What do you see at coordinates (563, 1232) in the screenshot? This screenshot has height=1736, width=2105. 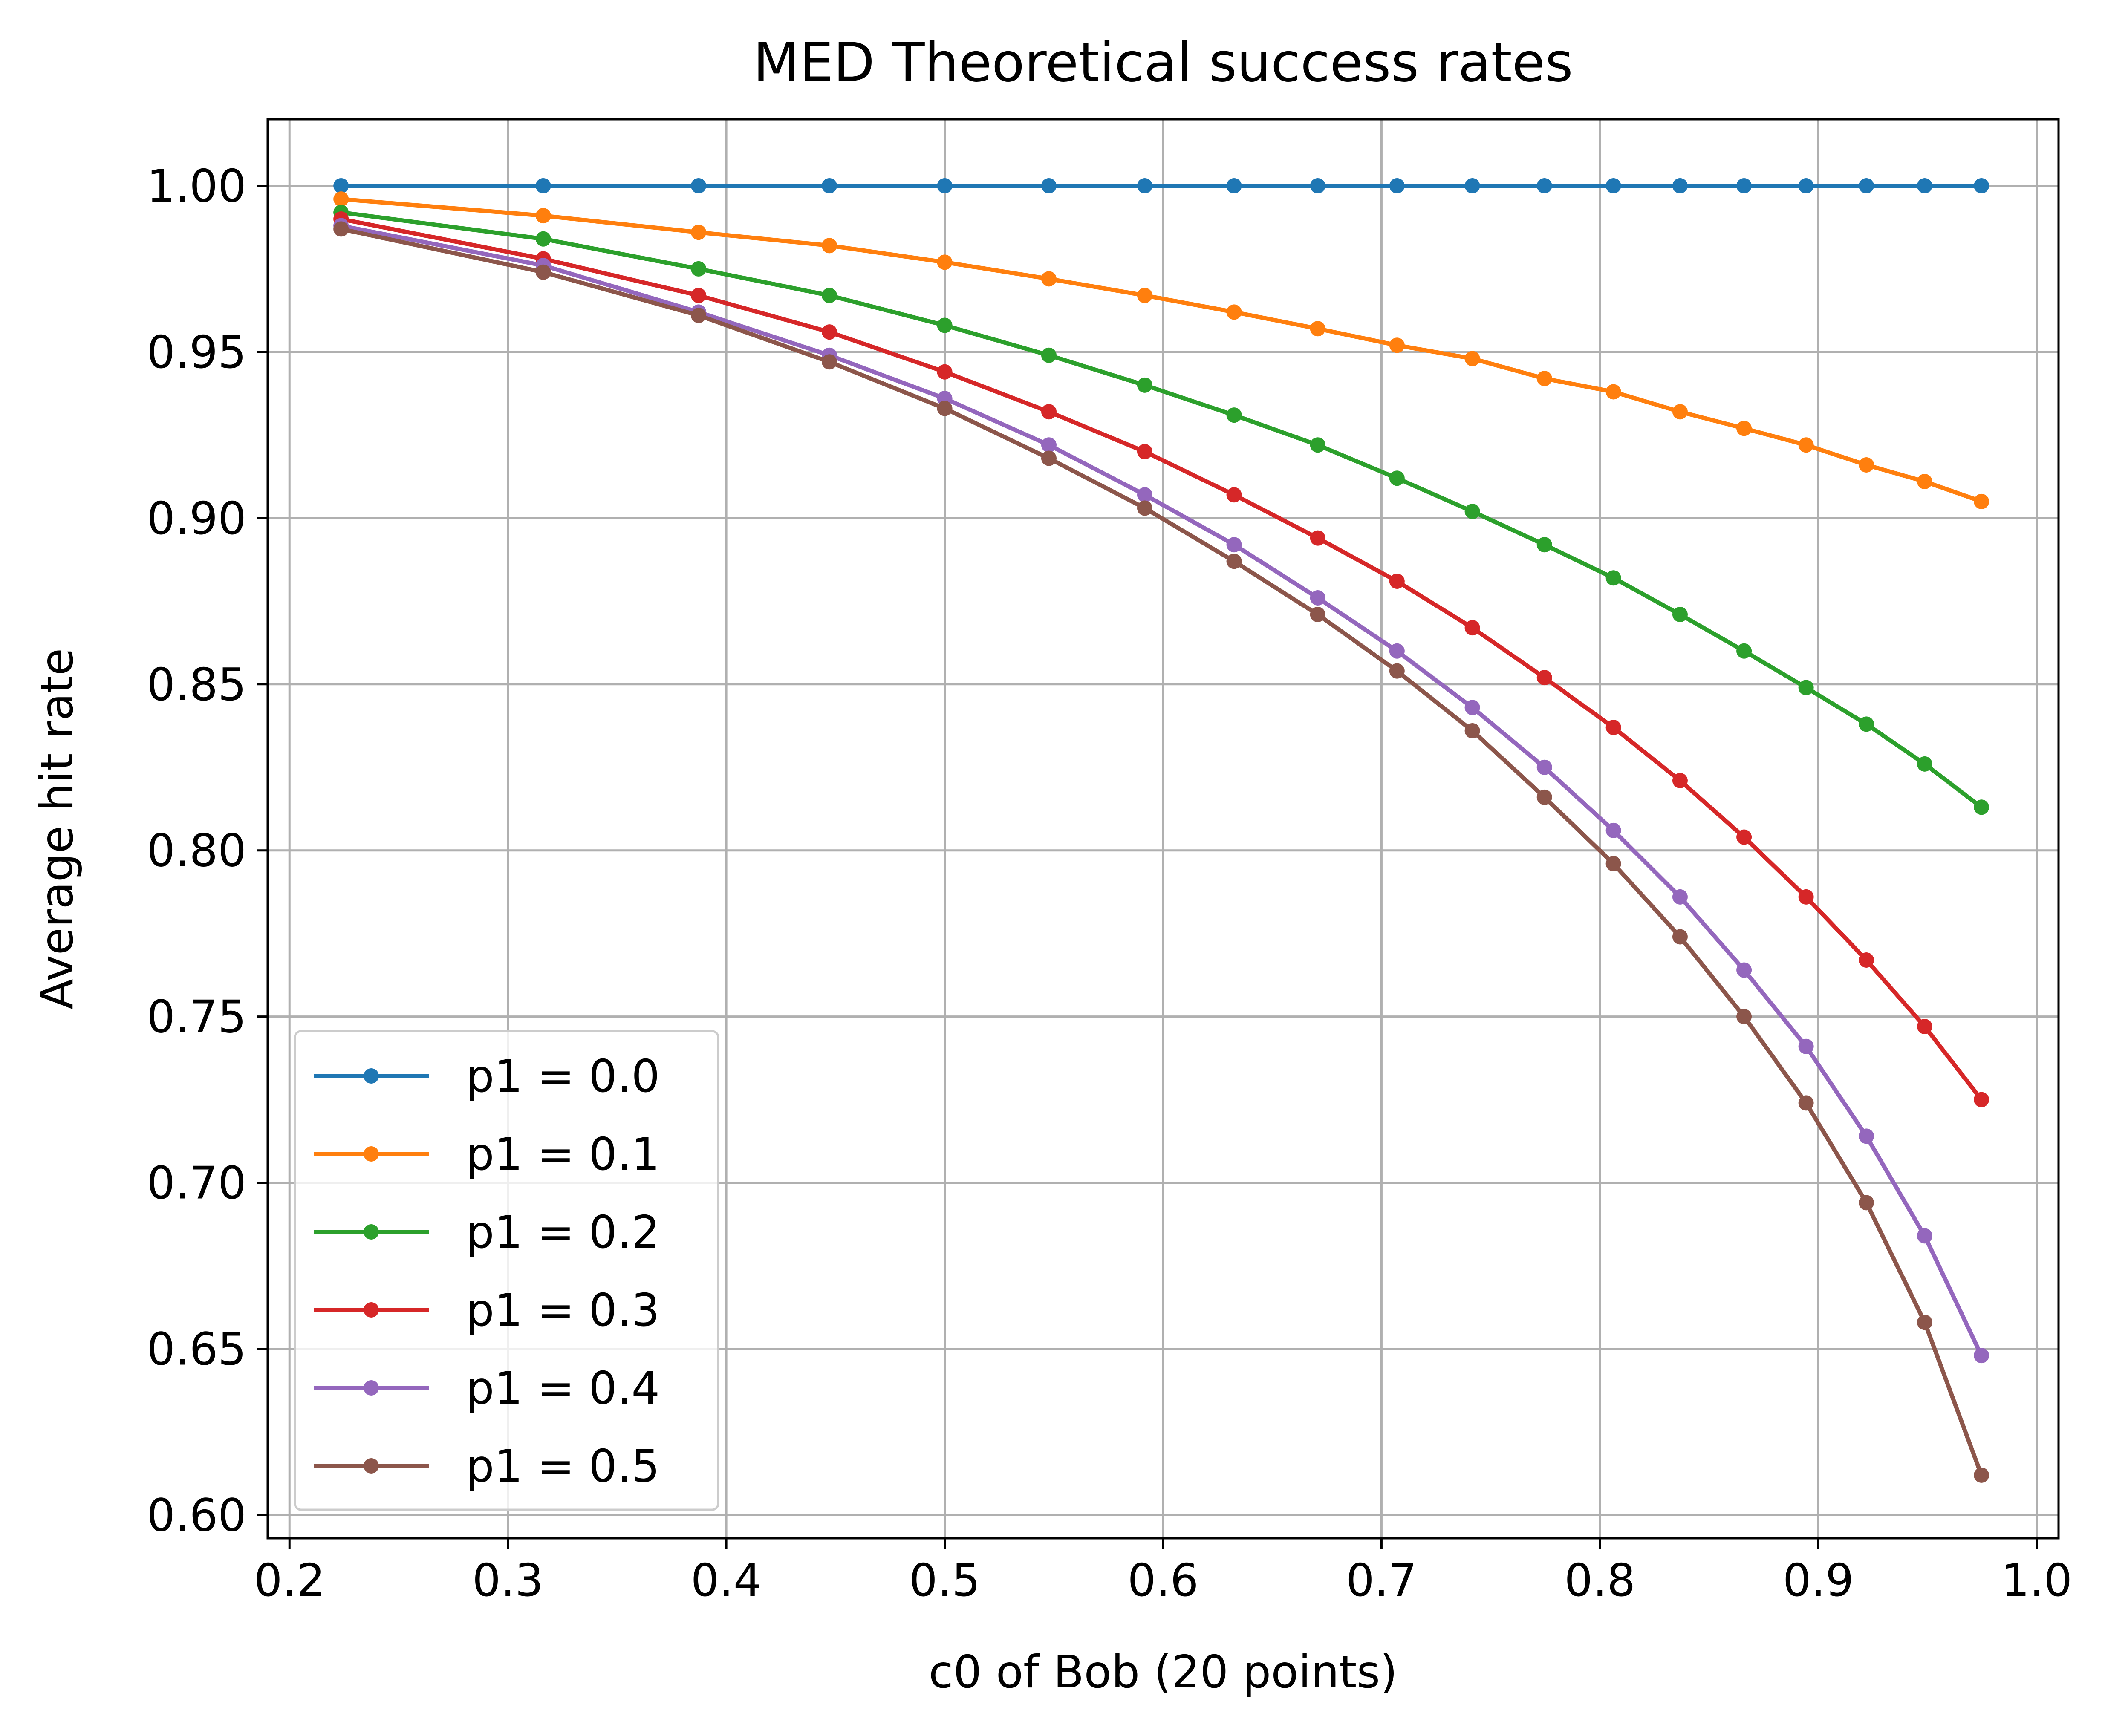 I see `legend-label: p1 = 0.2` at bounding box center [563, 1232].